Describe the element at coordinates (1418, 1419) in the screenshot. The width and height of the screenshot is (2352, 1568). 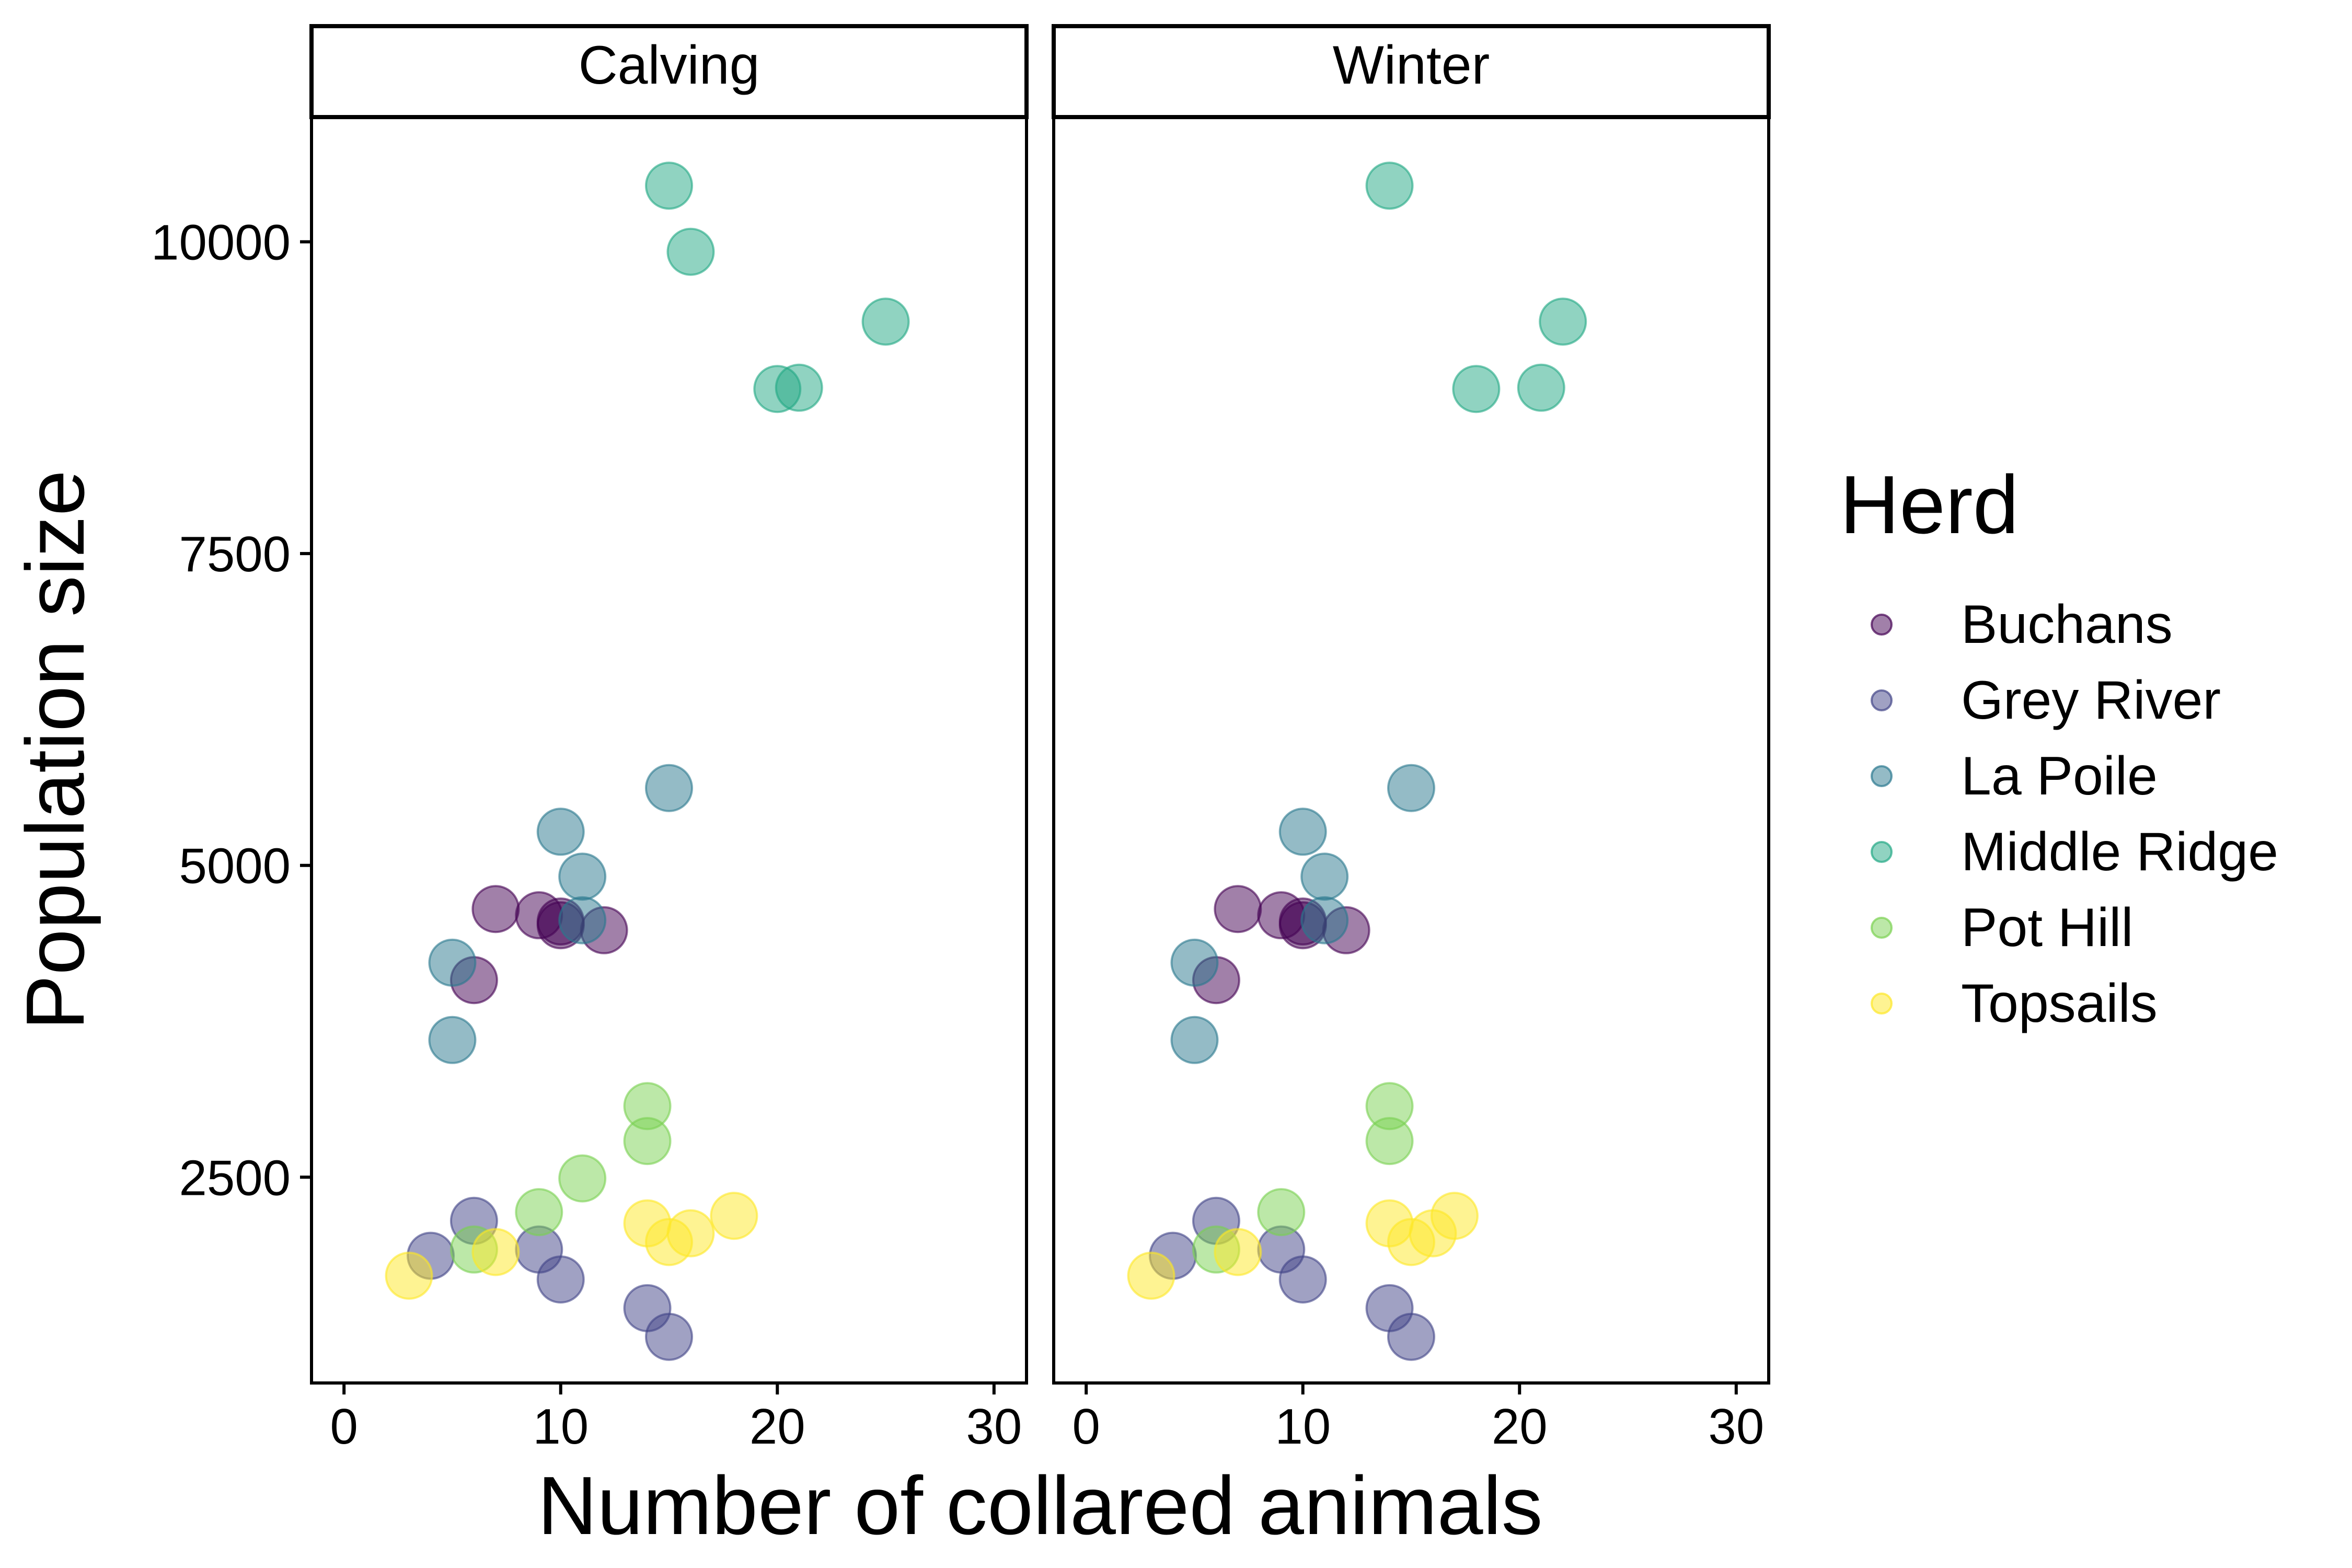
I see `x-axis-winter: 0 10 20 30` at that location.